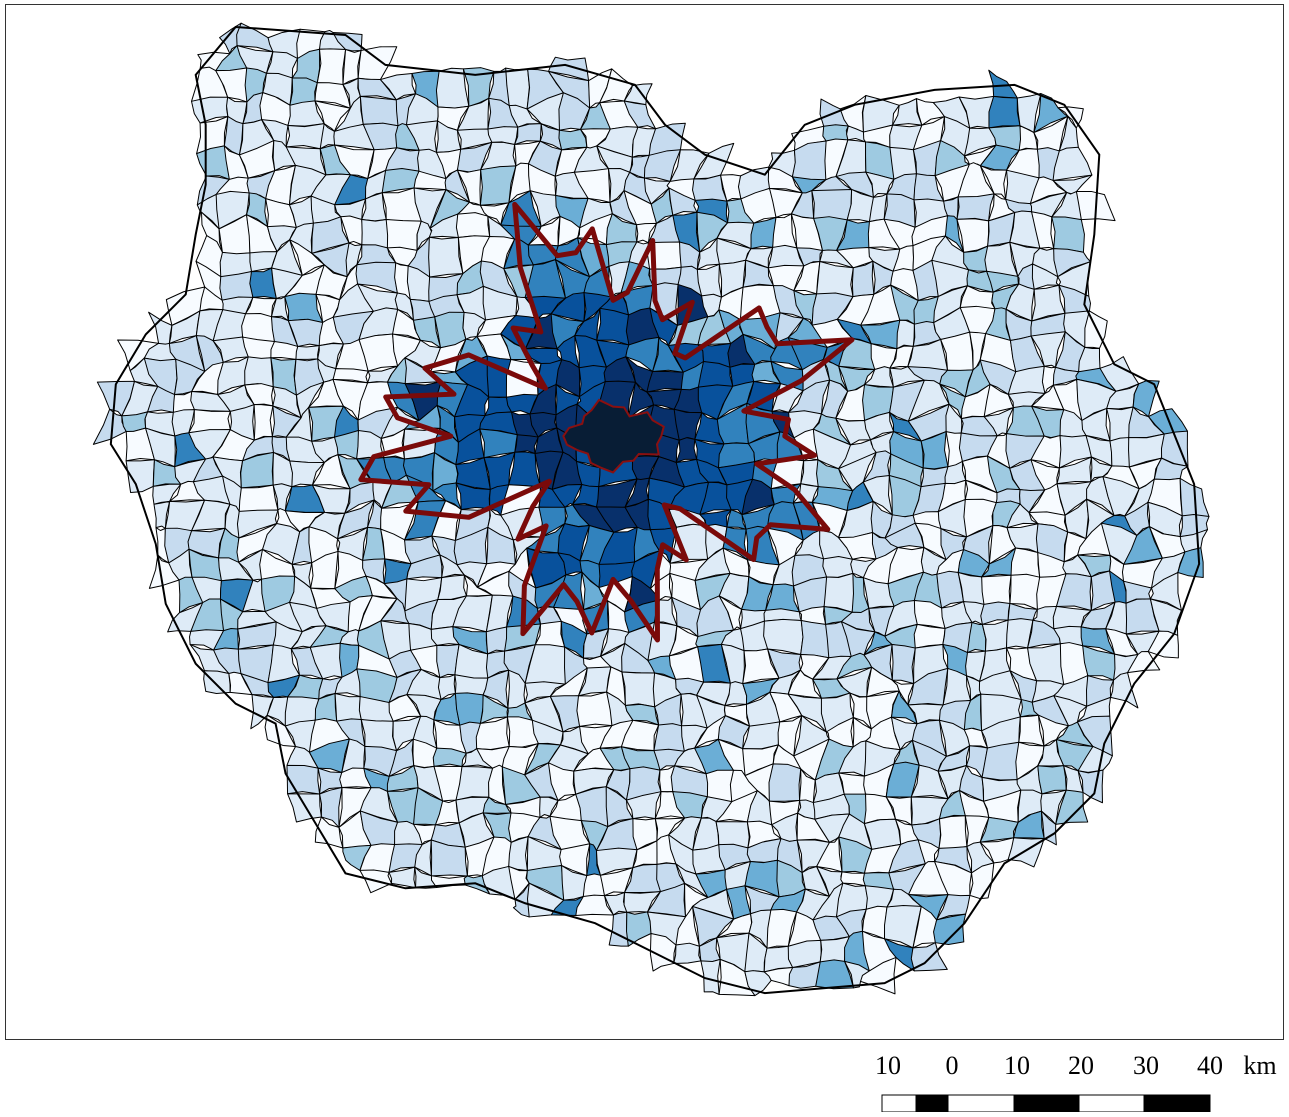 The width and height of the screenshot is (1289, 1117). I want to click on scale-bar-graphic: 10 0 10 20 30 40 km, so click(1076, 1082).